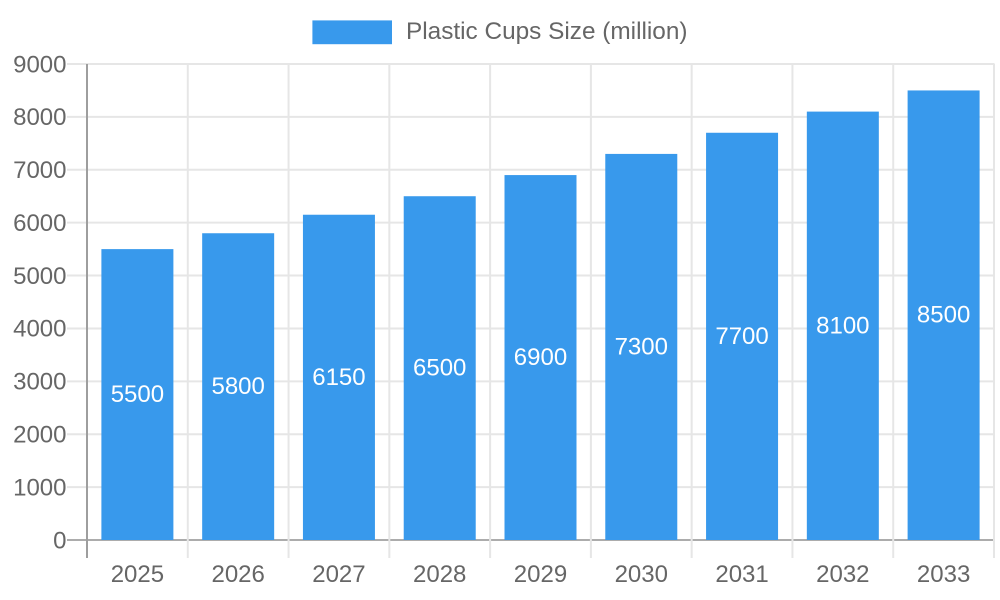  Describe the element at coordinates (943, 315) in the screenshot. I see `svg-text: 8500` at that location.